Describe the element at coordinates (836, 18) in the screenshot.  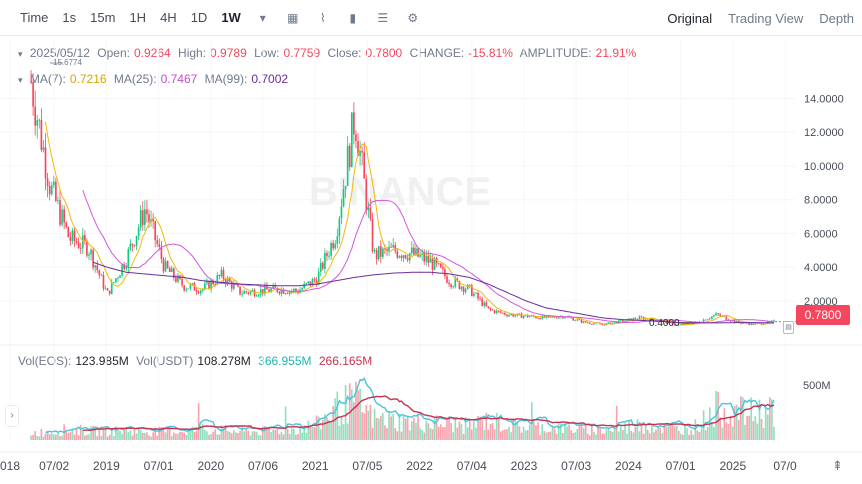
I see `view-depth: Depth` at that location.